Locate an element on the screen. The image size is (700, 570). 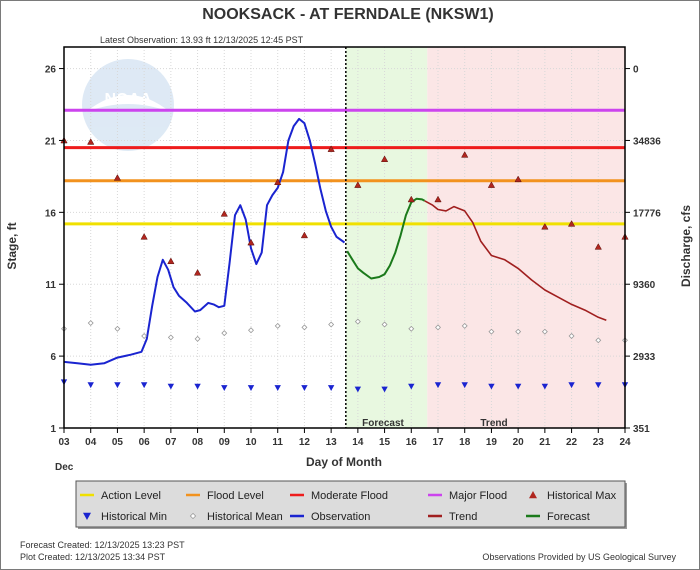
y2-tick-label-351: 351 is located at coordinates (641, 429).